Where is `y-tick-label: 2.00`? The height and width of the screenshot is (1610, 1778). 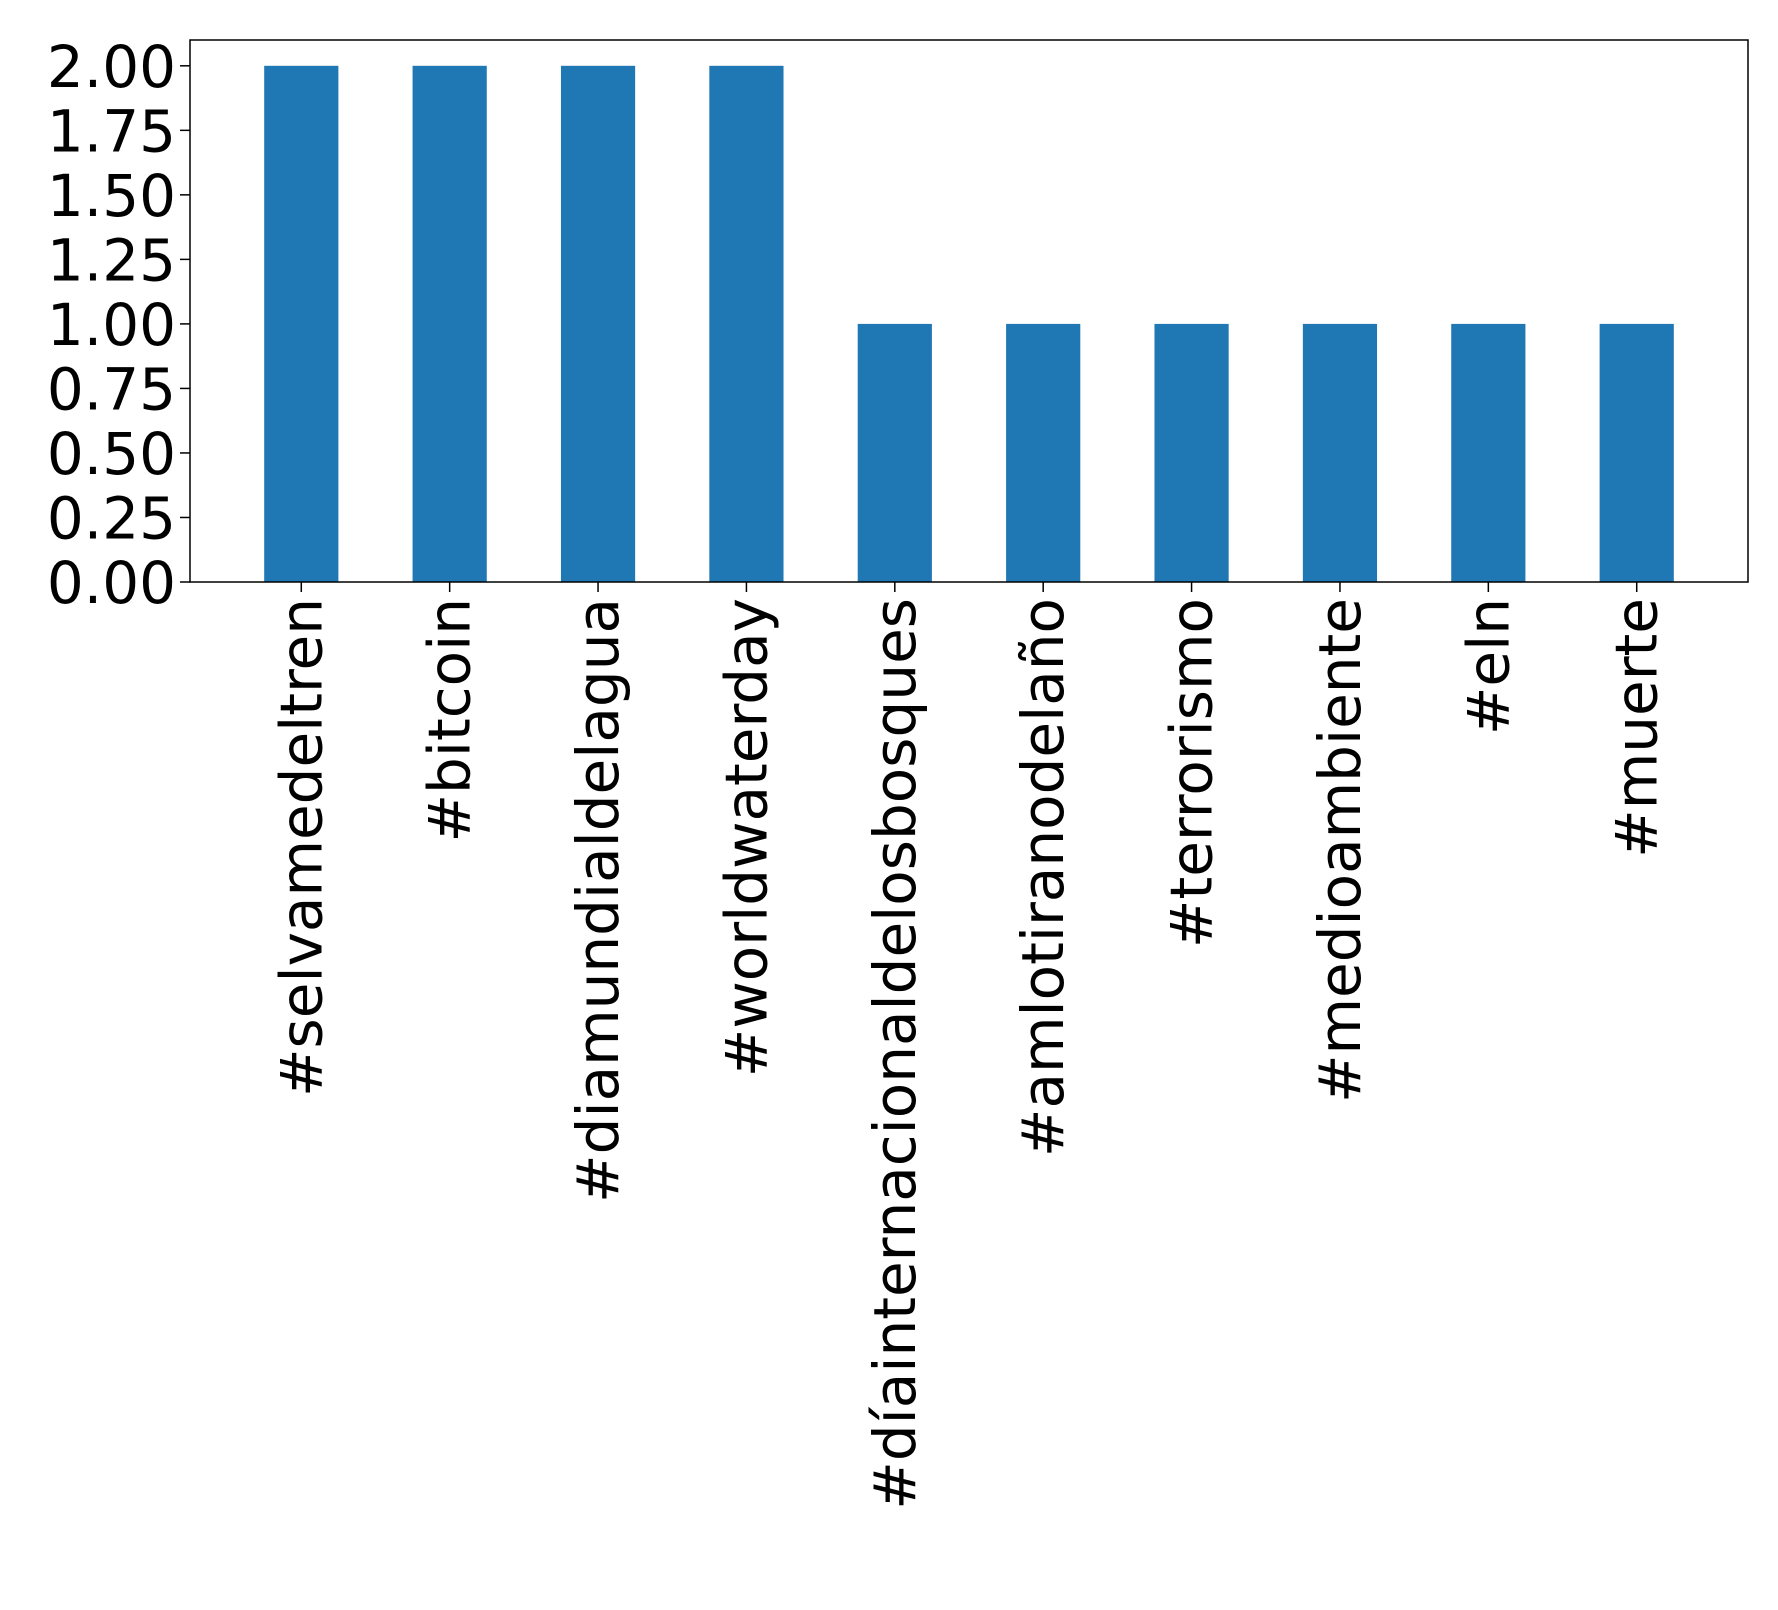 y-tick-label: 2.00 is located at coordinates (111, 67).